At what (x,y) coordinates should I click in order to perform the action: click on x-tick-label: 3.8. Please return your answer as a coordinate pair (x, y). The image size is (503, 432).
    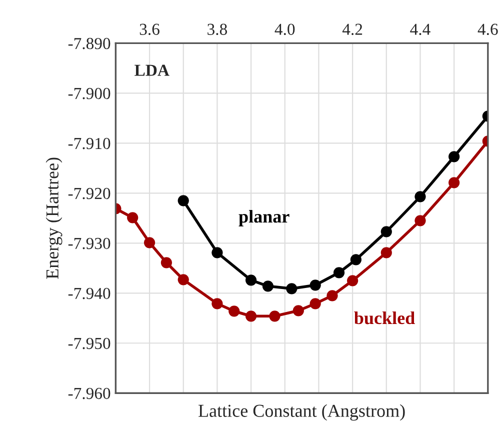
    Looking at the image, I should click on (217, 30).